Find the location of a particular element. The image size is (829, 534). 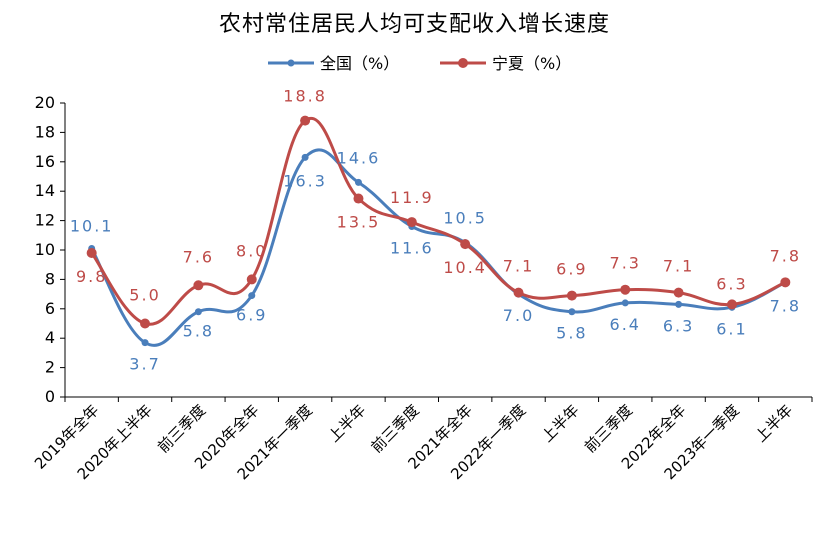

y-tick-label: 18 is located at coordinates (45, 131).